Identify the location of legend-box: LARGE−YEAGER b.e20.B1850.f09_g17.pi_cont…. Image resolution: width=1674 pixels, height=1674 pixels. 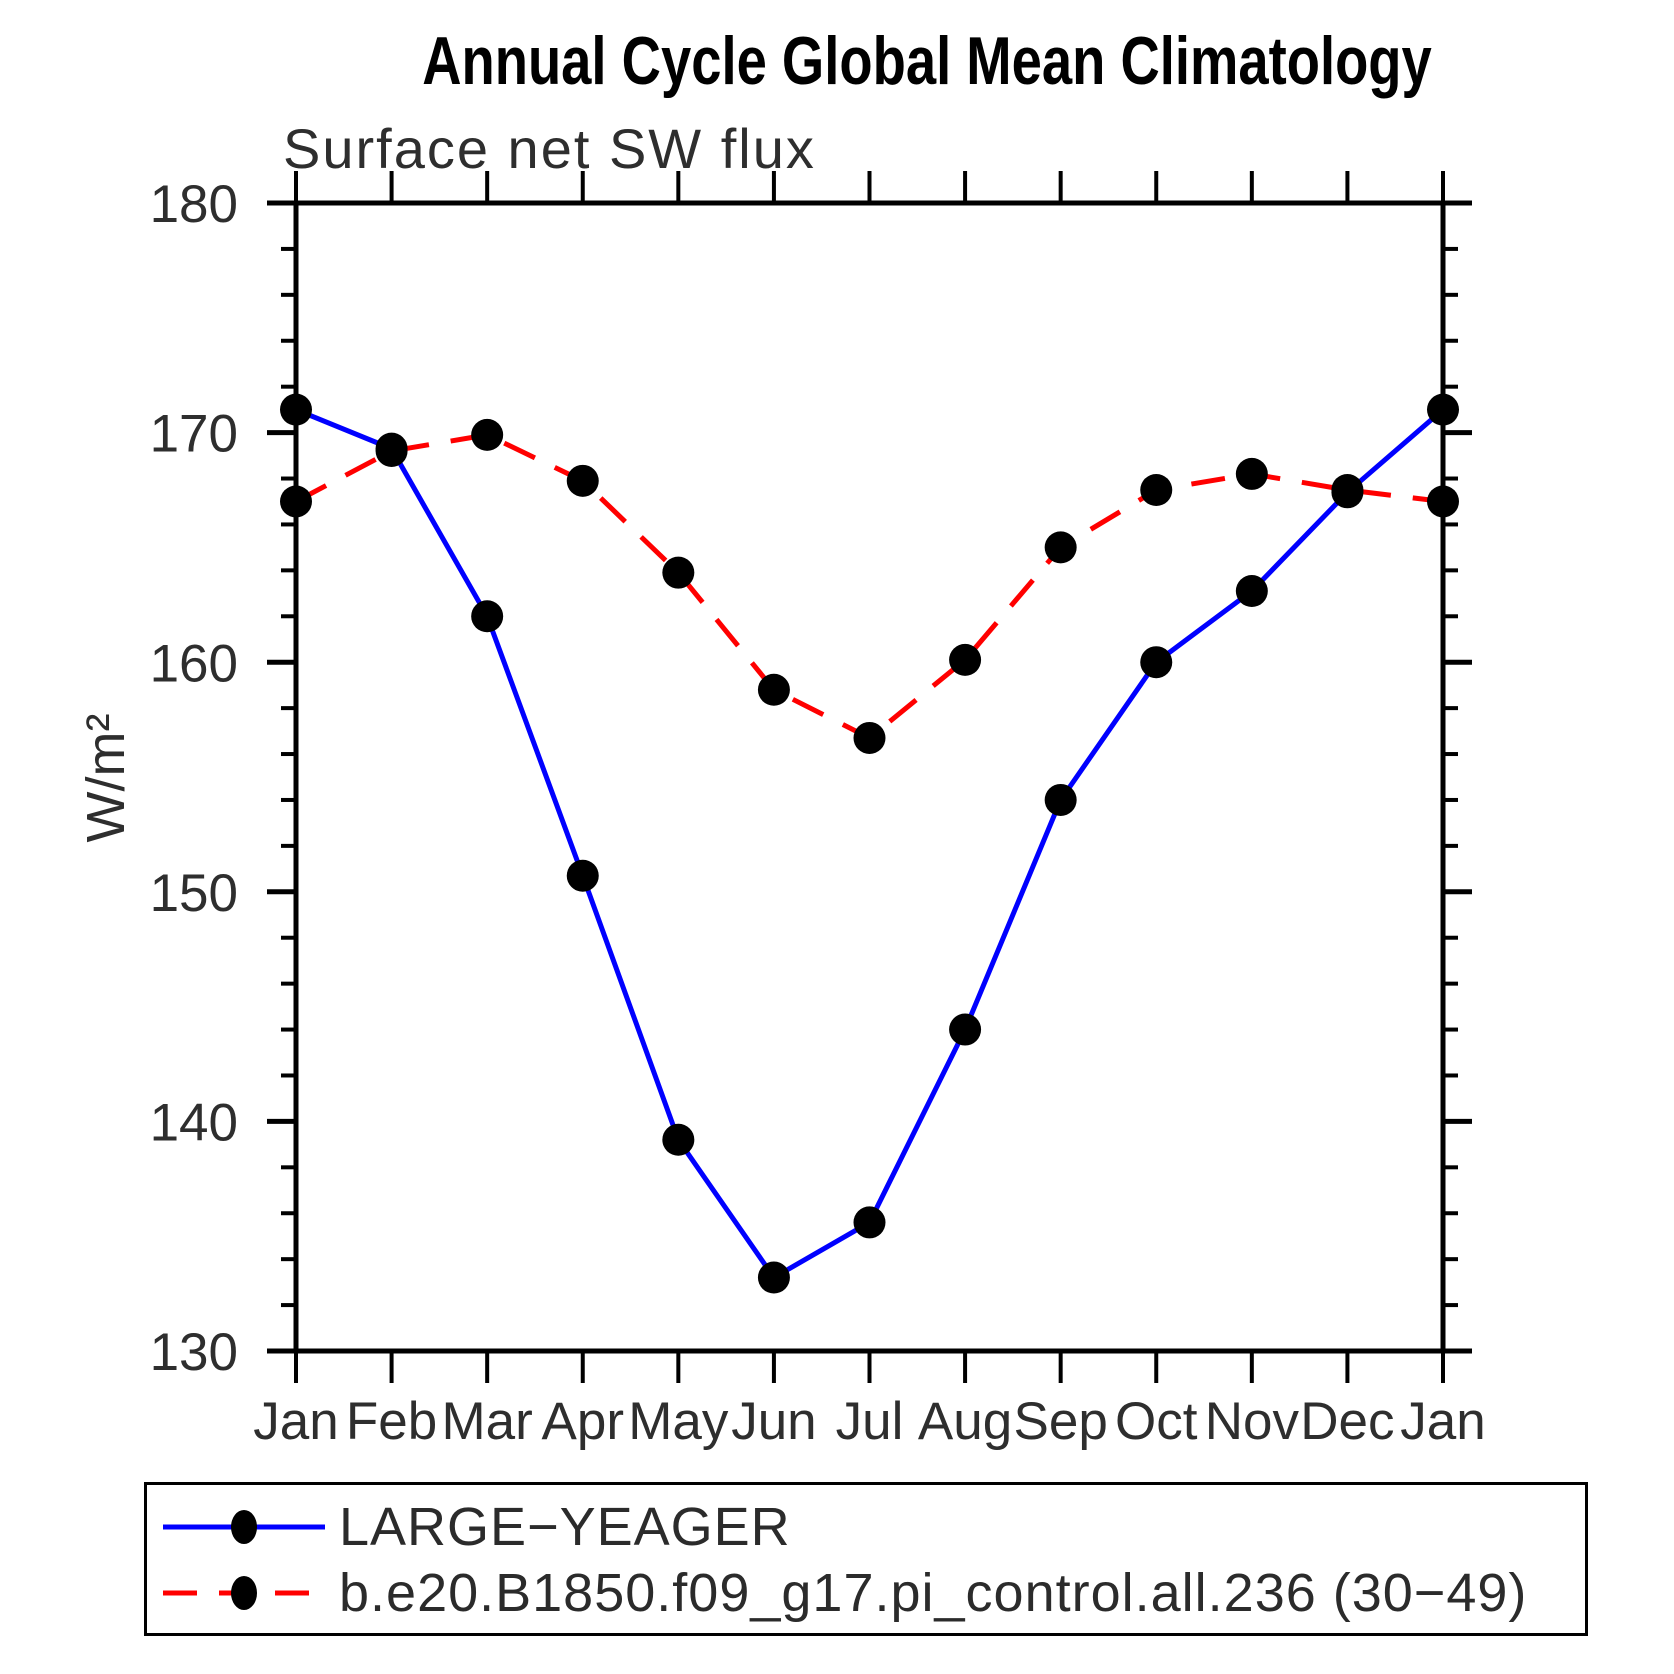
(866, 1559).